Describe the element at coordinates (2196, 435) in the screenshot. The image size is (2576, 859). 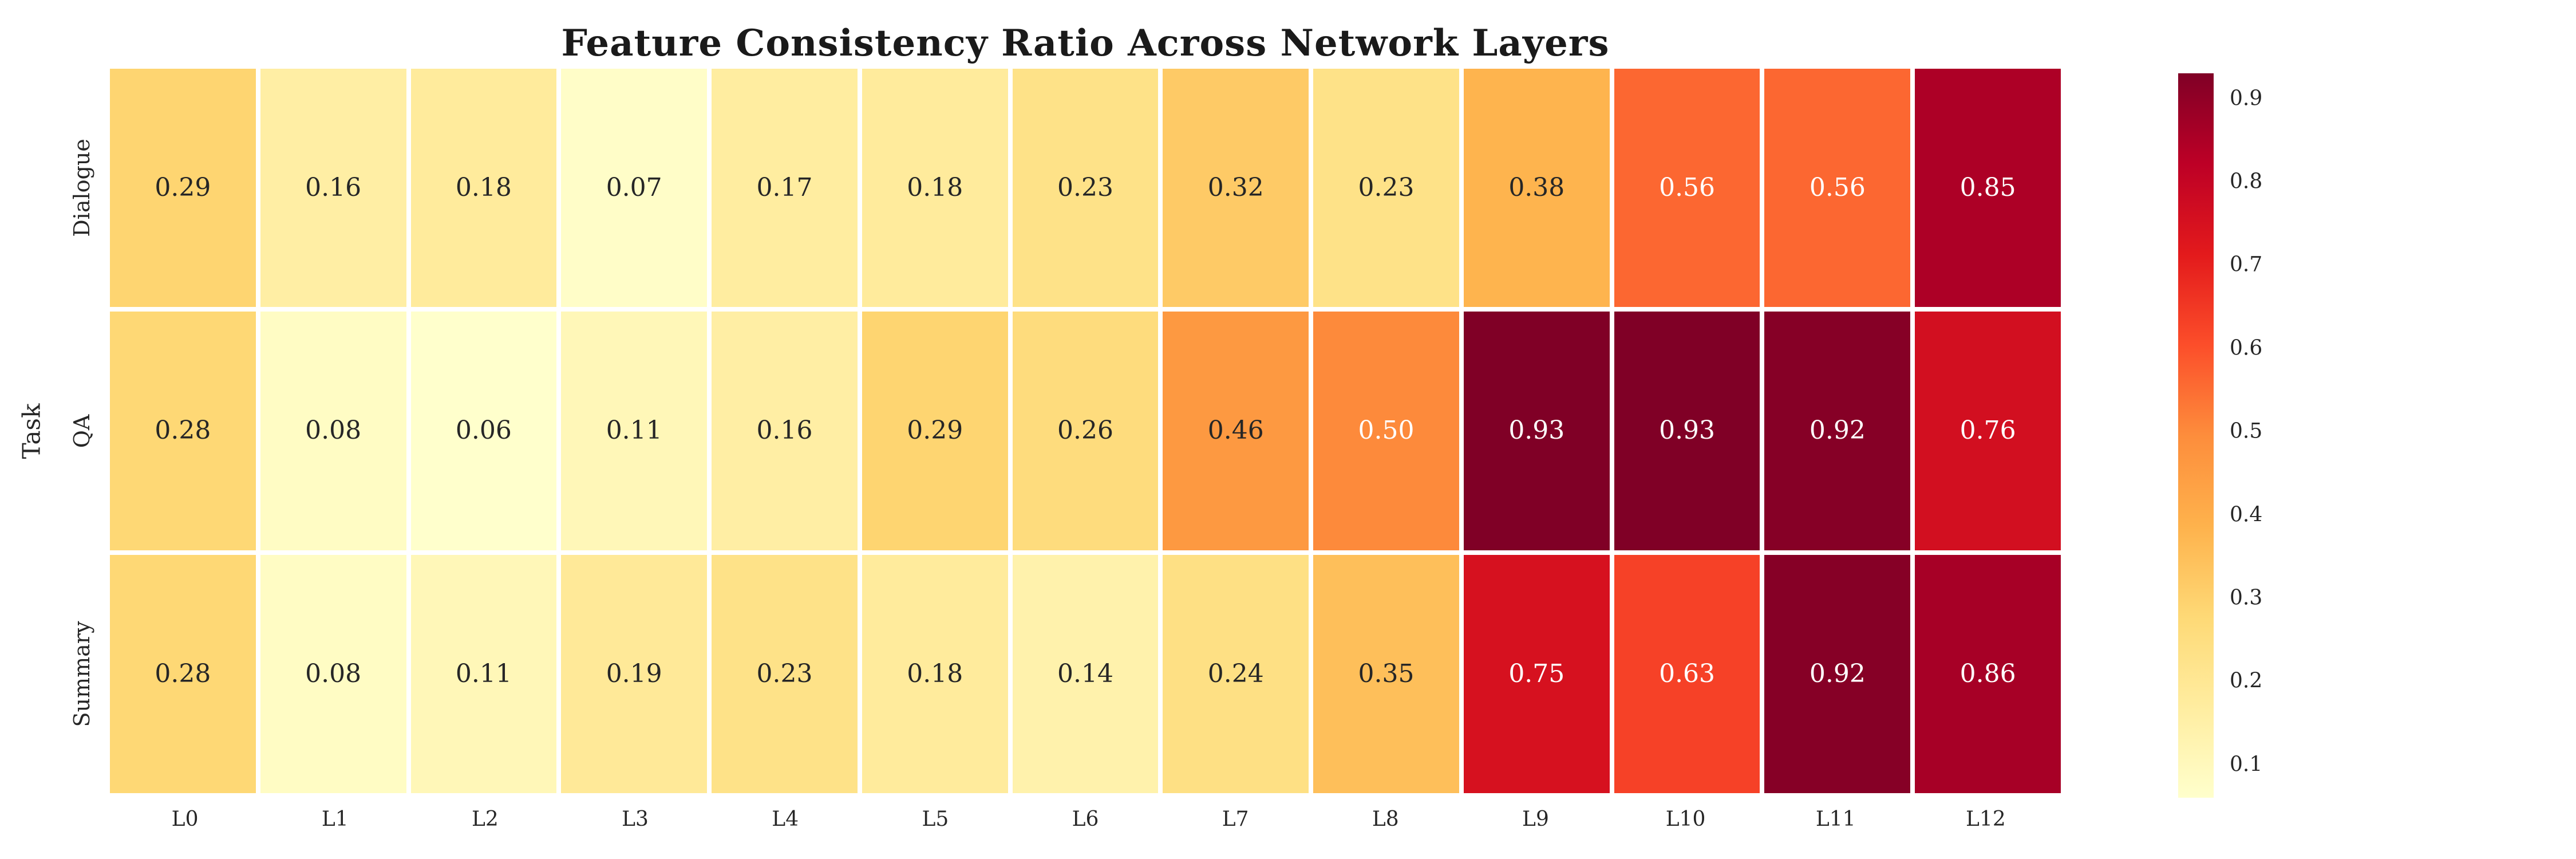
I see `colorbar` at that location.